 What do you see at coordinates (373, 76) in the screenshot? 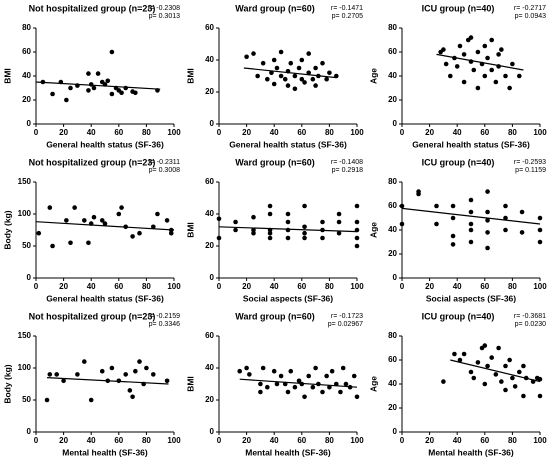
I see `y-axis-label: Age` at bounding box center [373, 76].